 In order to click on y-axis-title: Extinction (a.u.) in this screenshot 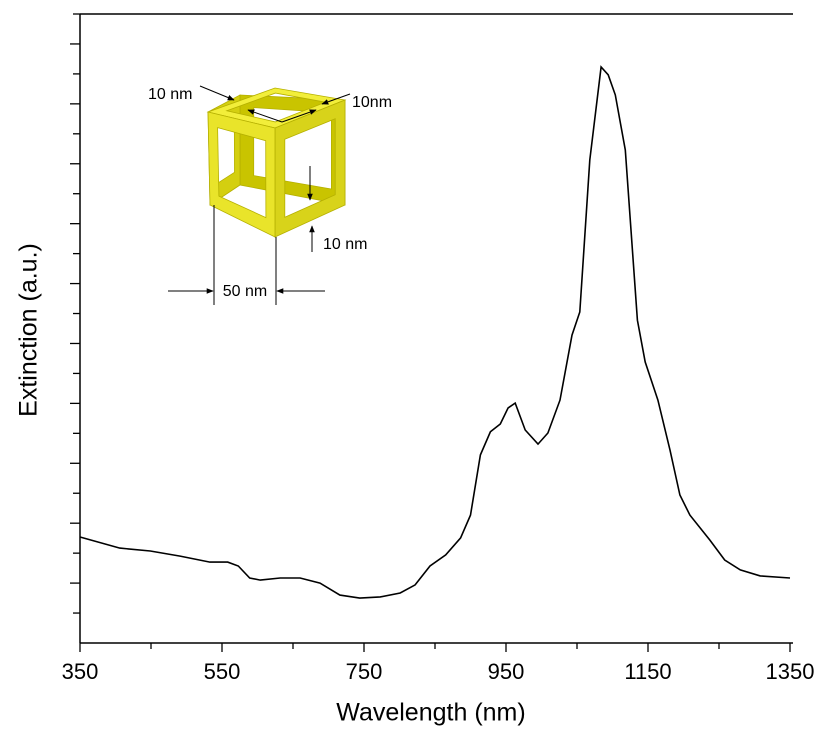, I will do `click(29, 330)`.